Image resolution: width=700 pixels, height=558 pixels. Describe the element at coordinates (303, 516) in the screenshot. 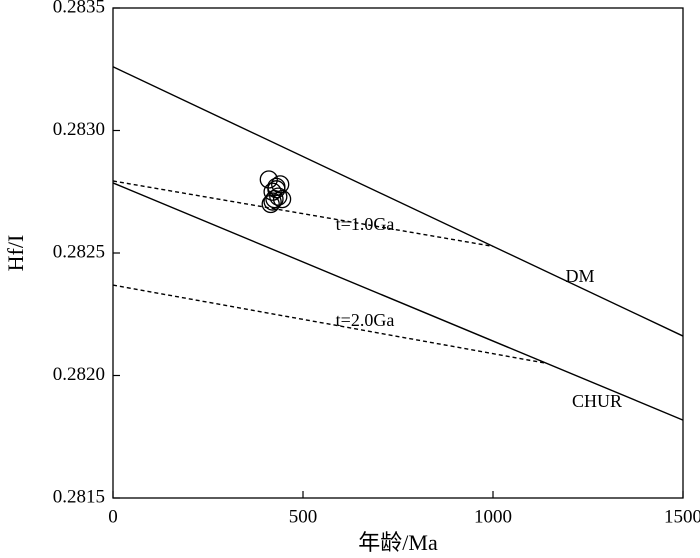

I see `x-tick-label: 500` at that location.